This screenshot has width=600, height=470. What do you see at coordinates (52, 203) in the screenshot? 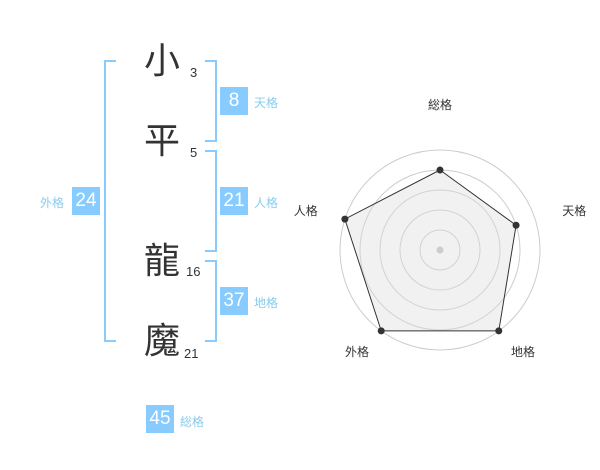
I see `gaikaku-label: 外格` at bounding box center [52, 203].